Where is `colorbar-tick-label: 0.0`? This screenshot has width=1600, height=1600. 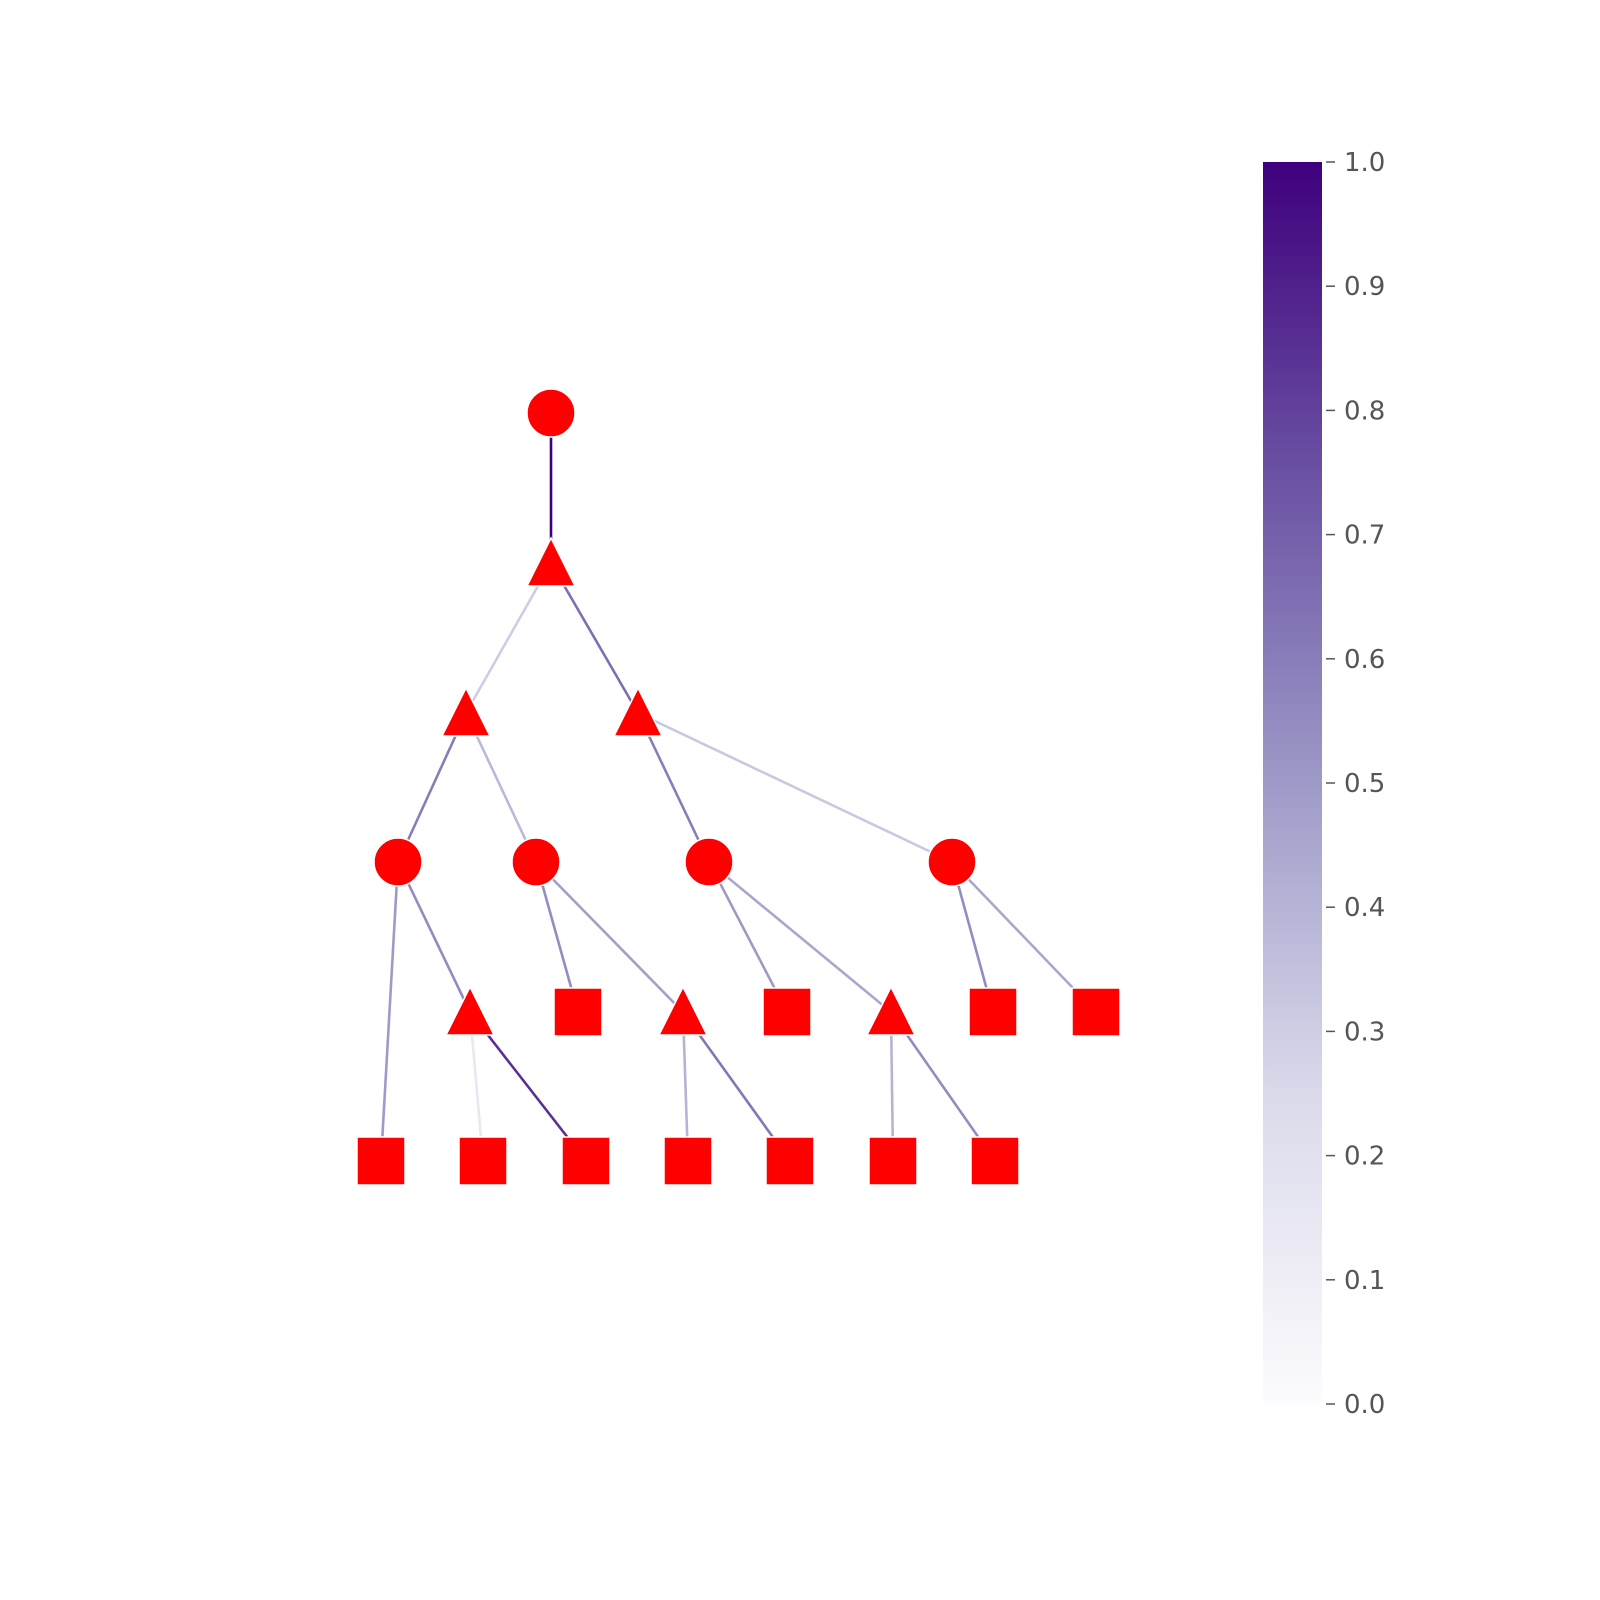
colorbar-tick-label: 0.0 is located at coordinates (1364, 1405).